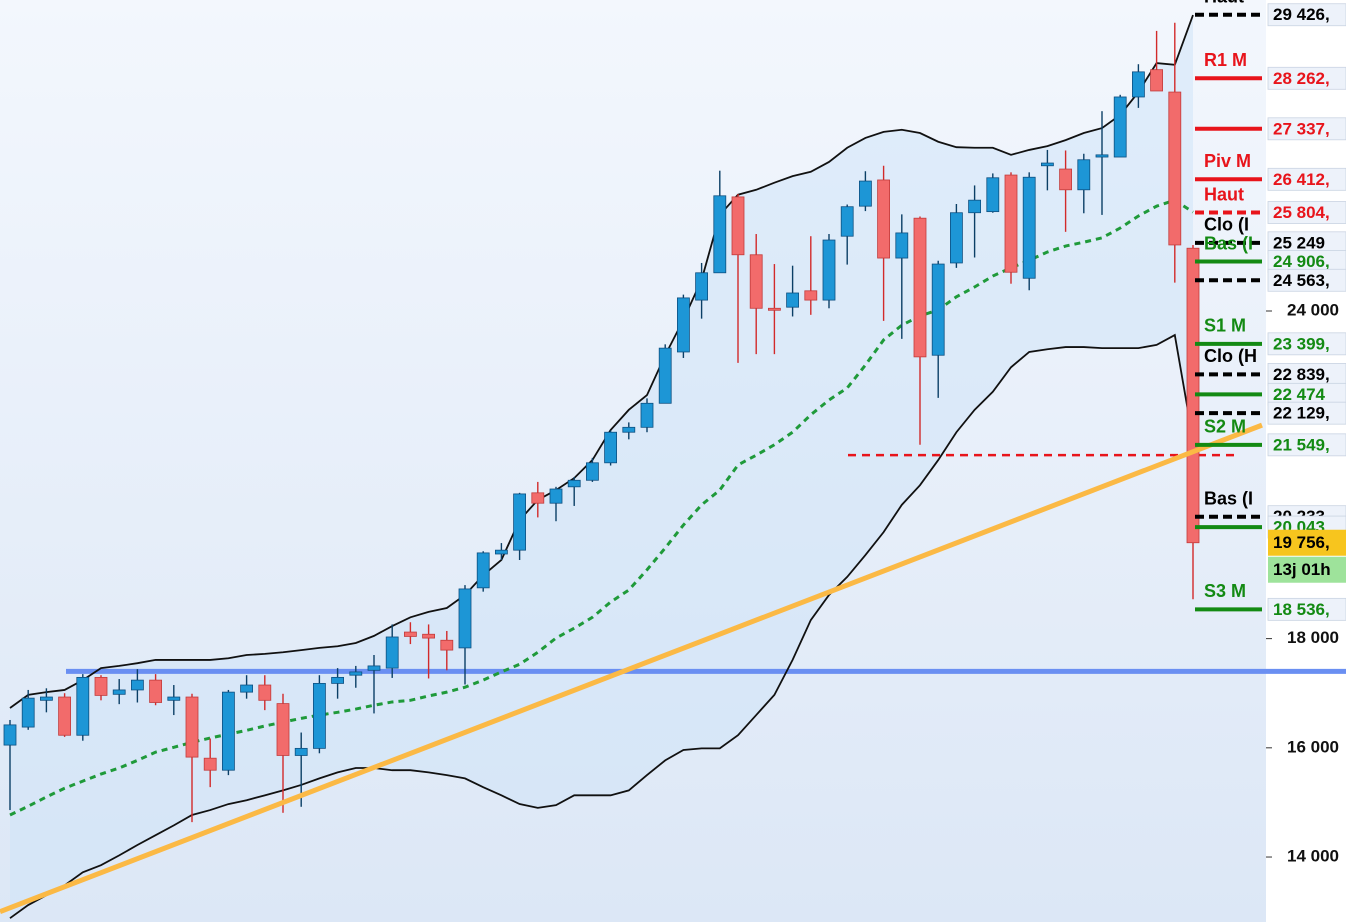 This screenshot has height=922, width=1346. I want to click on level-label: 29 426,, so click(1301, 14).